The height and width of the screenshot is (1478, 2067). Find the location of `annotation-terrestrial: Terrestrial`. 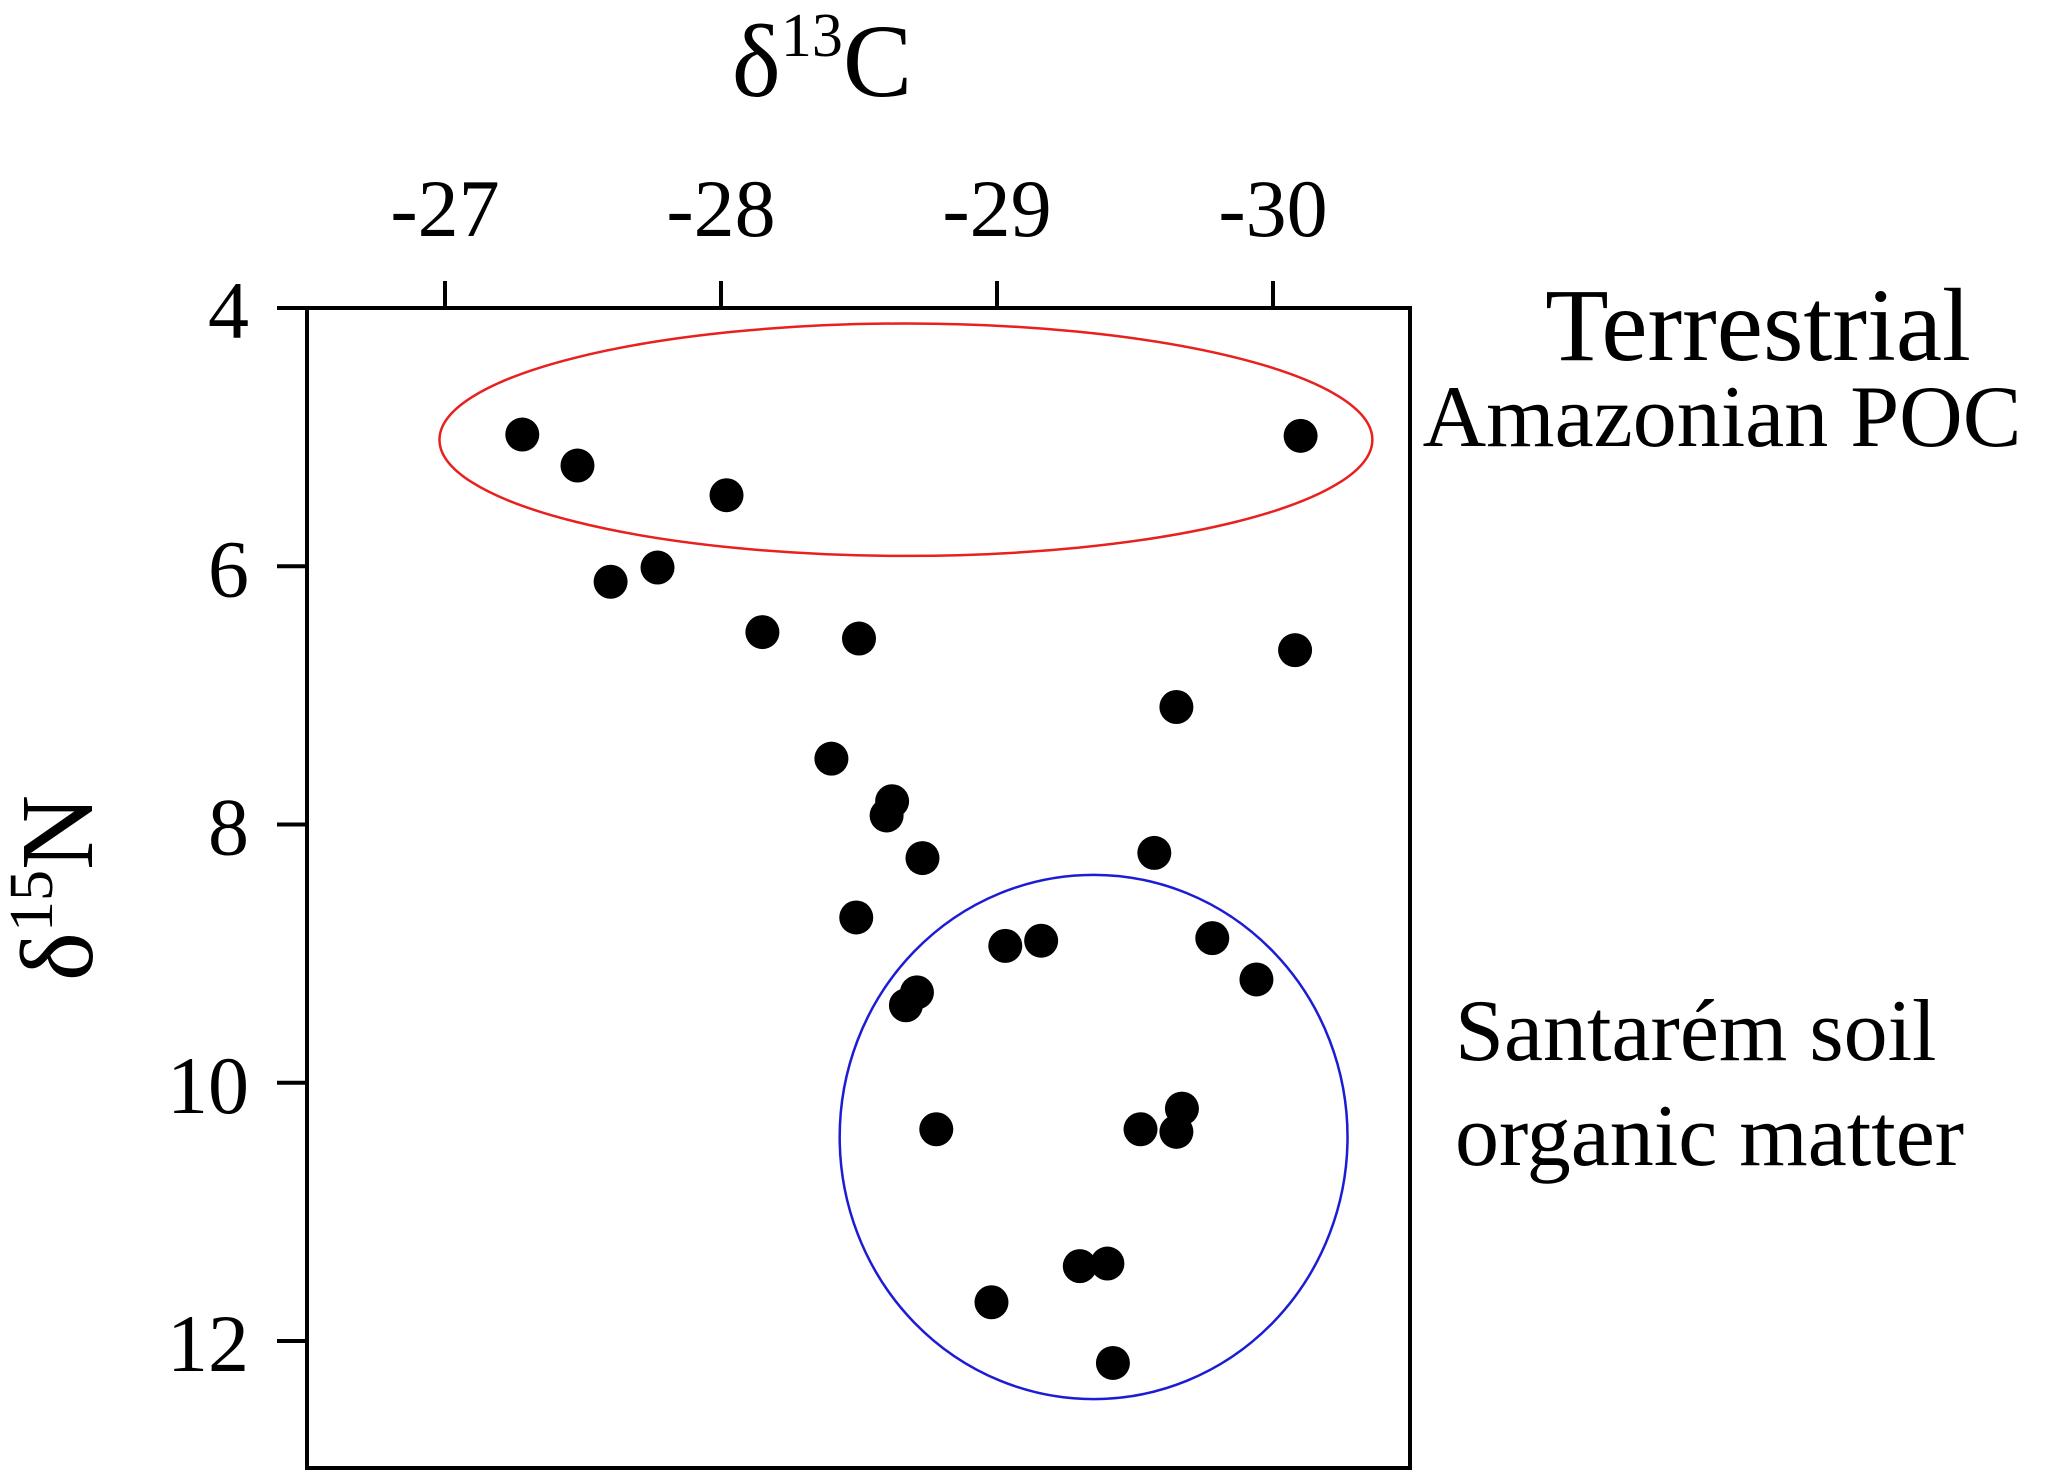

annotation-terrestrial: Terrestrial is located at coordinates (1758, 325).